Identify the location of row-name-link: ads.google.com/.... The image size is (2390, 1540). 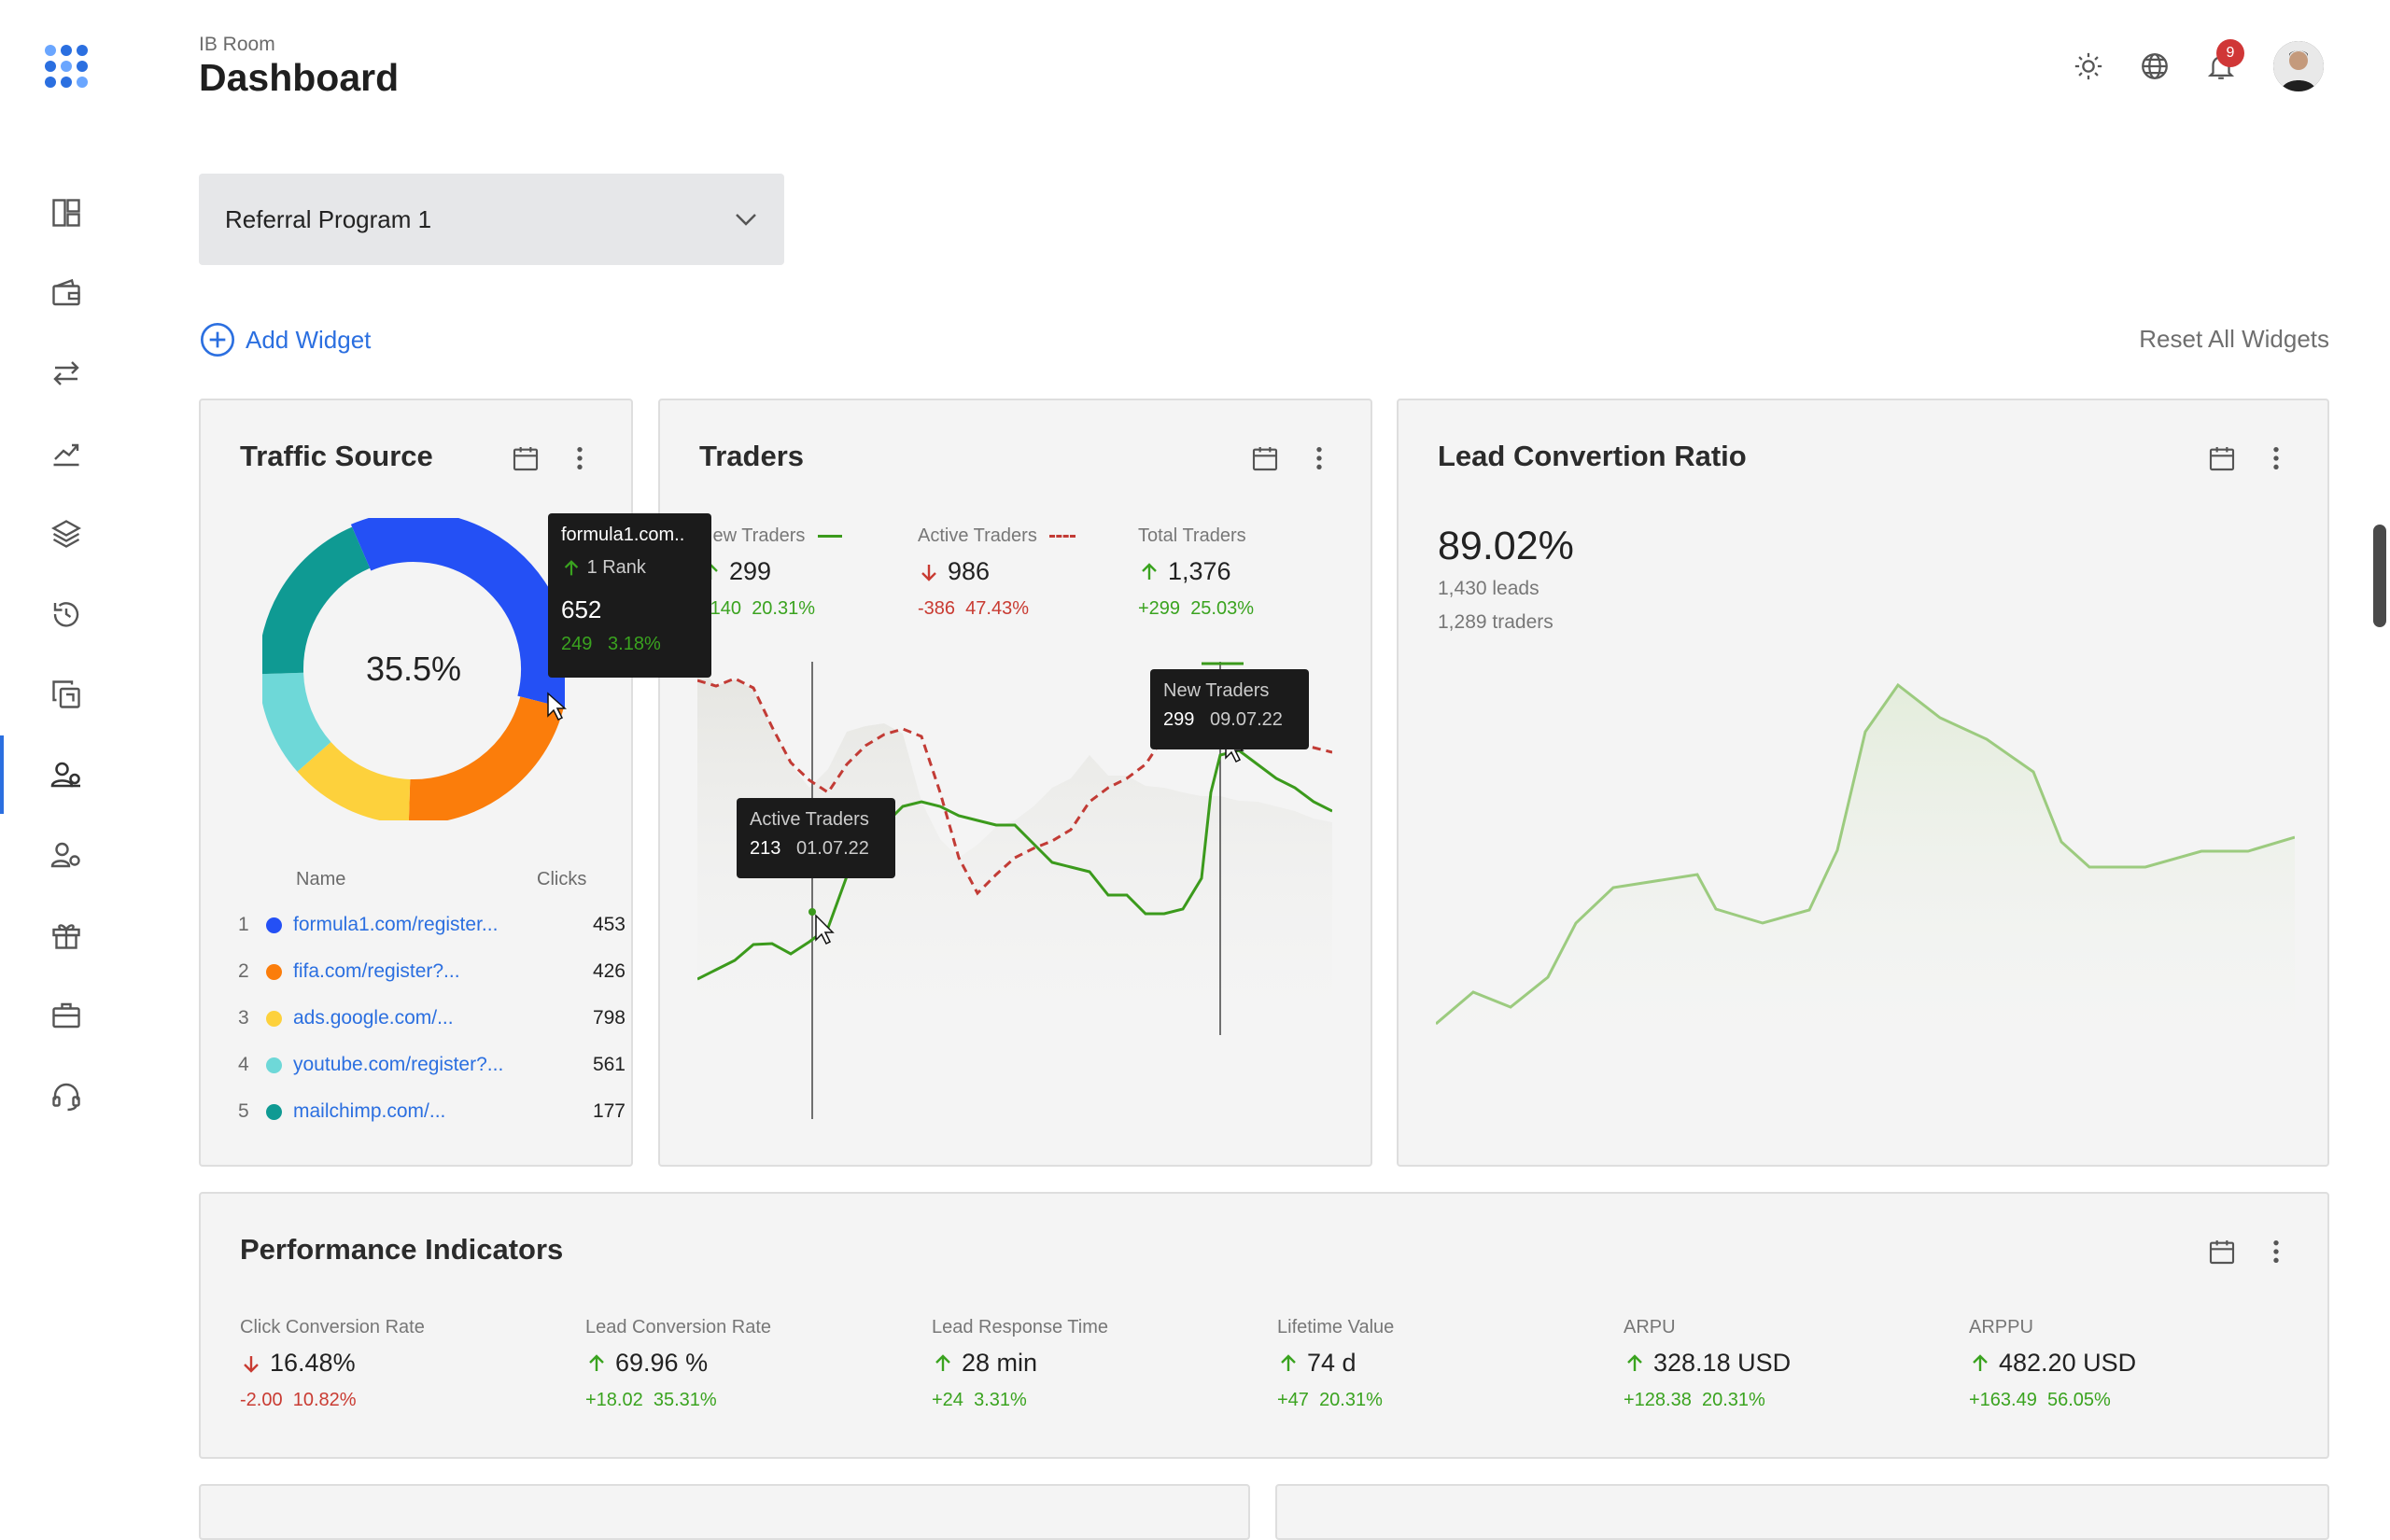
(373, 1018).